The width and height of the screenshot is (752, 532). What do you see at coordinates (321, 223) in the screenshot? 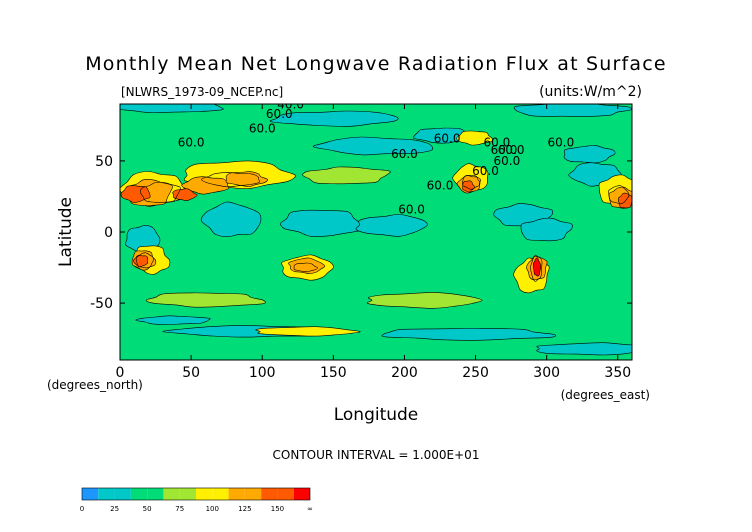
I see `field-west-pacific-cyan` at bounding box center [321, 223].